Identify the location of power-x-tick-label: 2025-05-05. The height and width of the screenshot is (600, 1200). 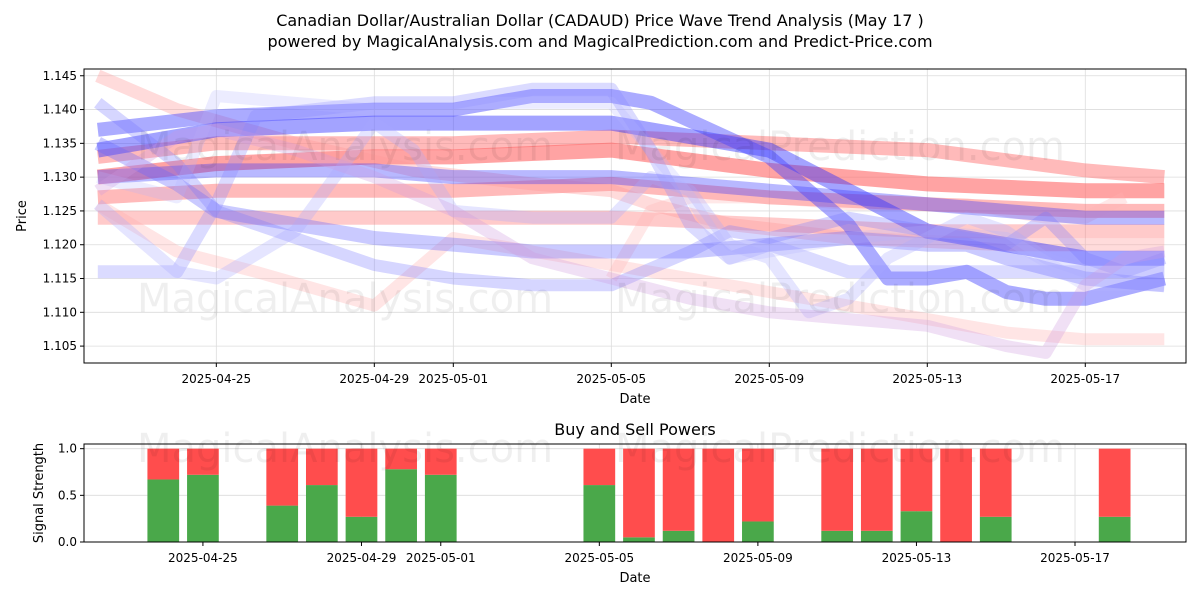
(599, 558).